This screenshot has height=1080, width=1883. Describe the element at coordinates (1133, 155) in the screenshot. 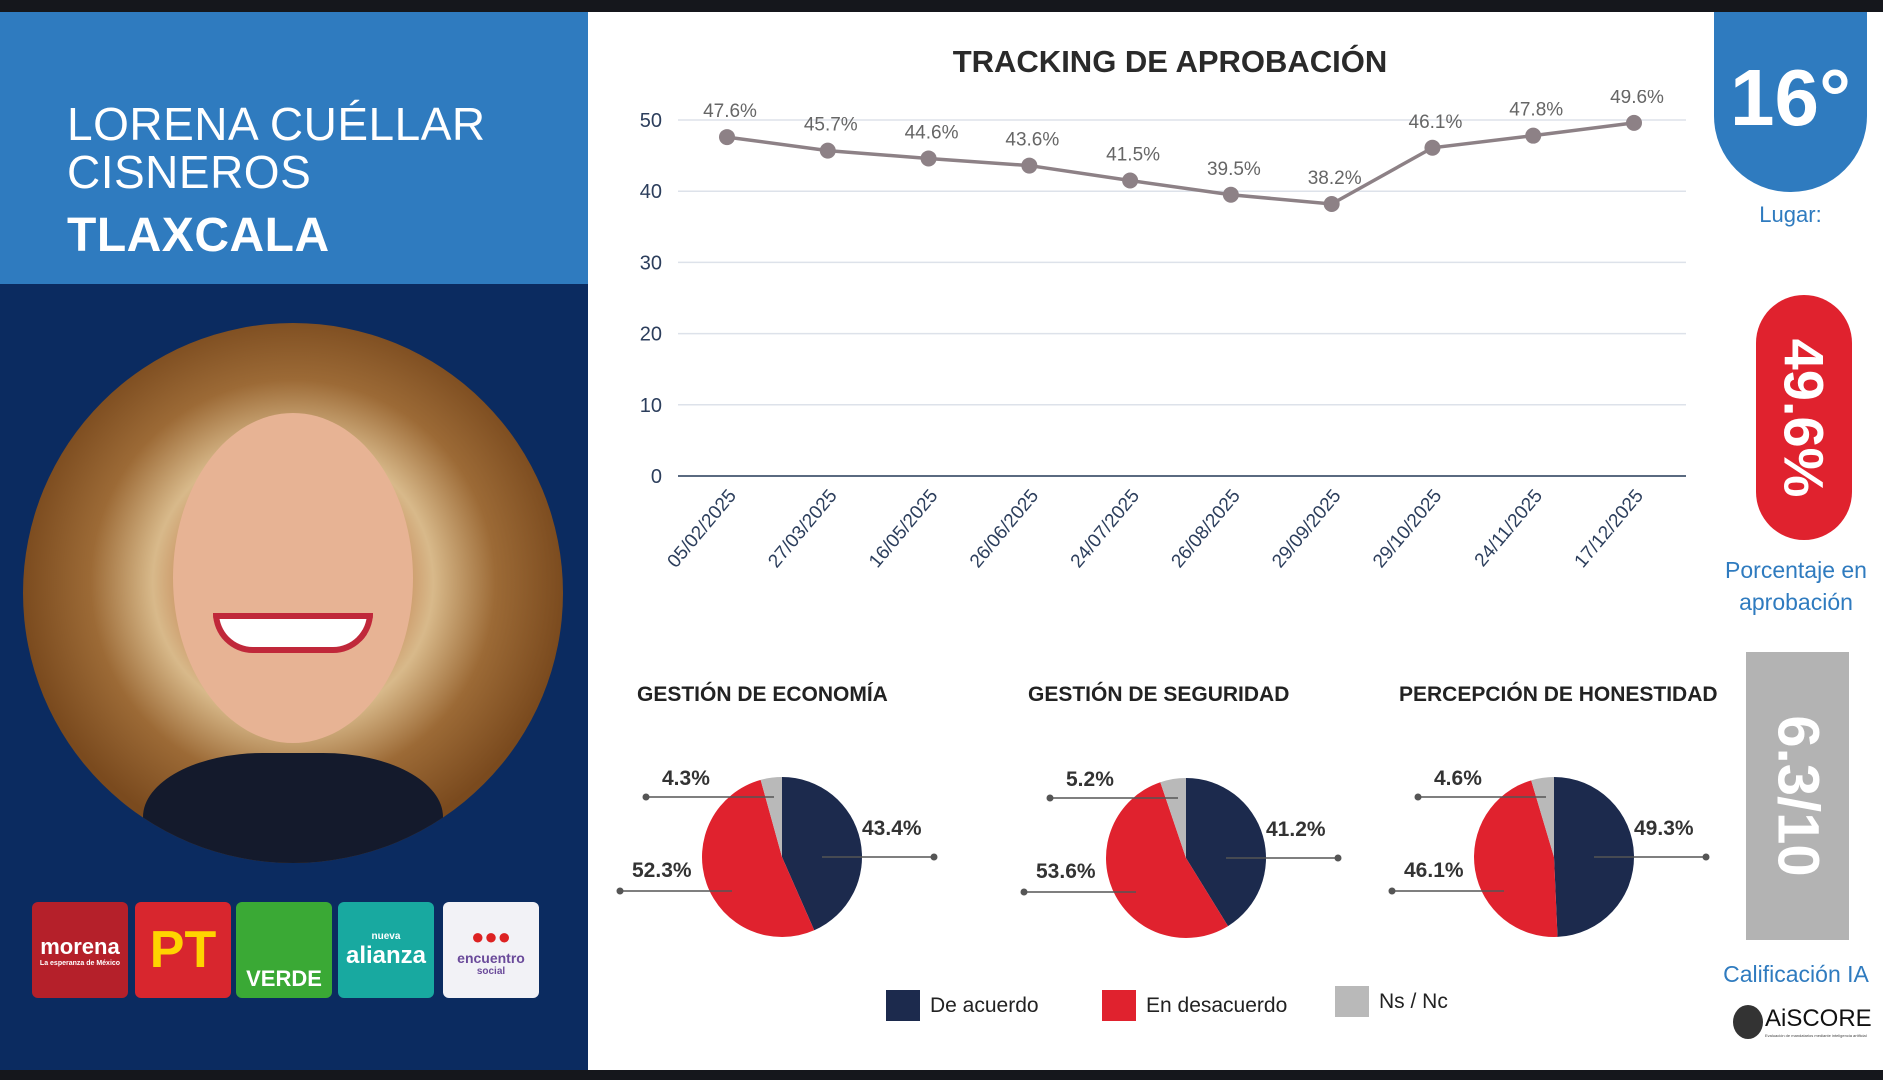

I see `data-label: 41.5%` at that location.